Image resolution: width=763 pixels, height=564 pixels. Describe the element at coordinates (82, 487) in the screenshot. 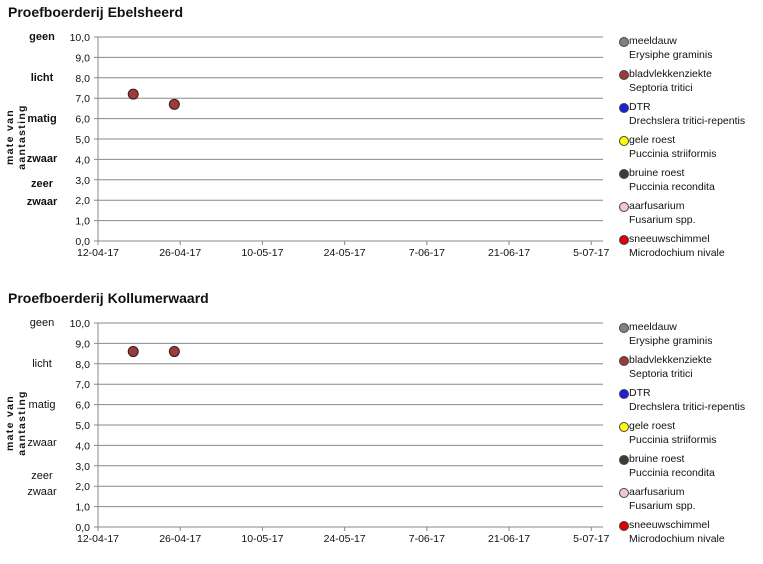

I see `y-tick-label: 2,0` at that location.